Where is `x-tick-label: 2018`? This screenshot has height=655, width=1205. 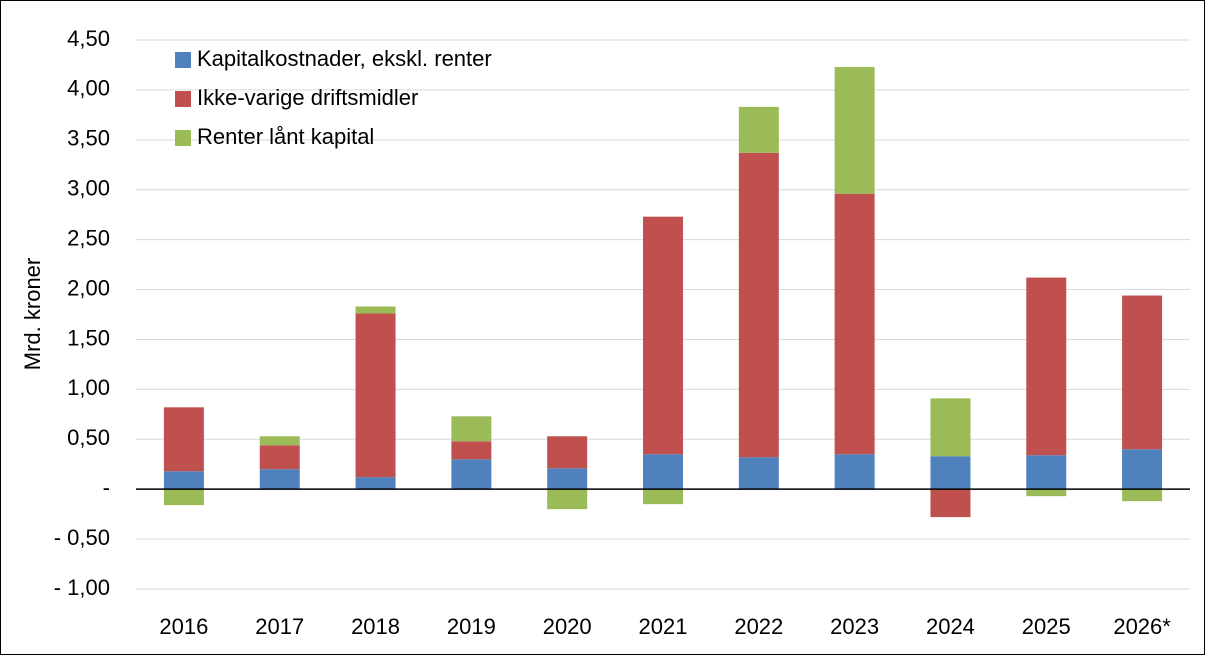 x-tick-label: 2018 is located at coordinates (375, 626).